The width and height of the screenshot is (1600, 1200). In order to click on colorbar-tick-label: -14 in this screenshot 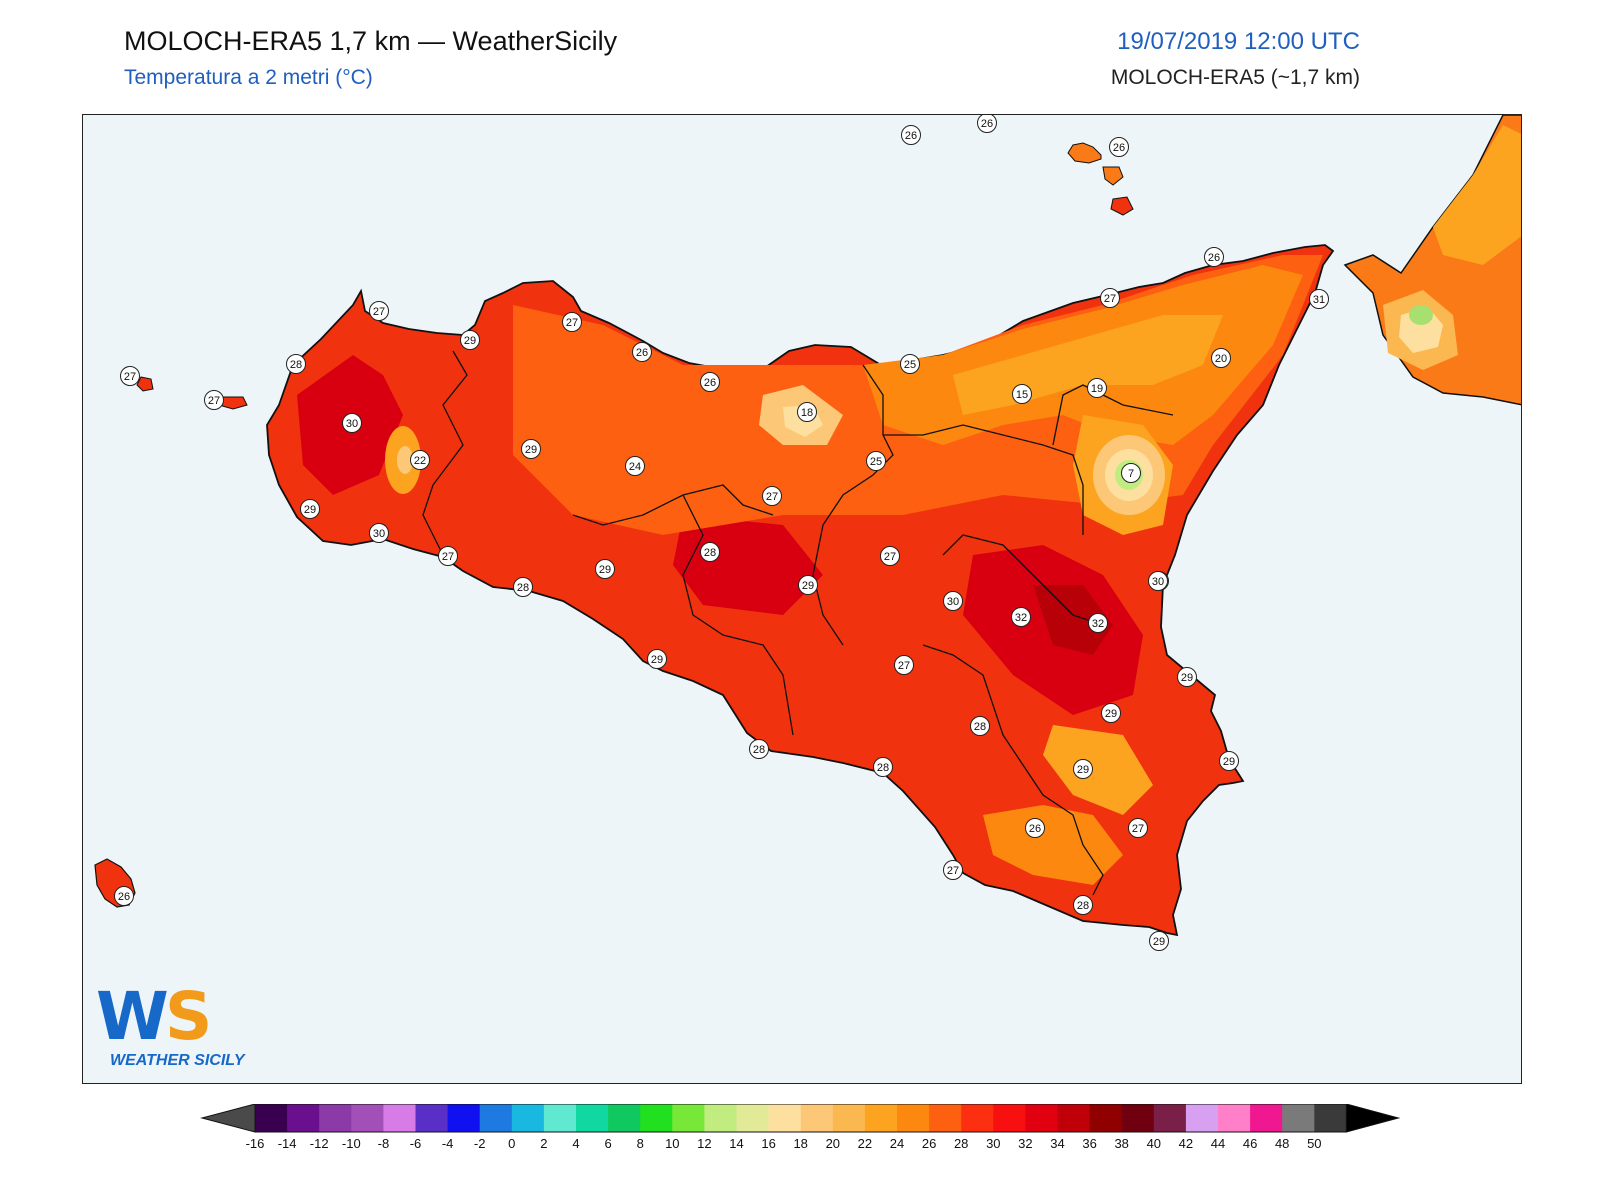, I will do `click(287, 1143)`.